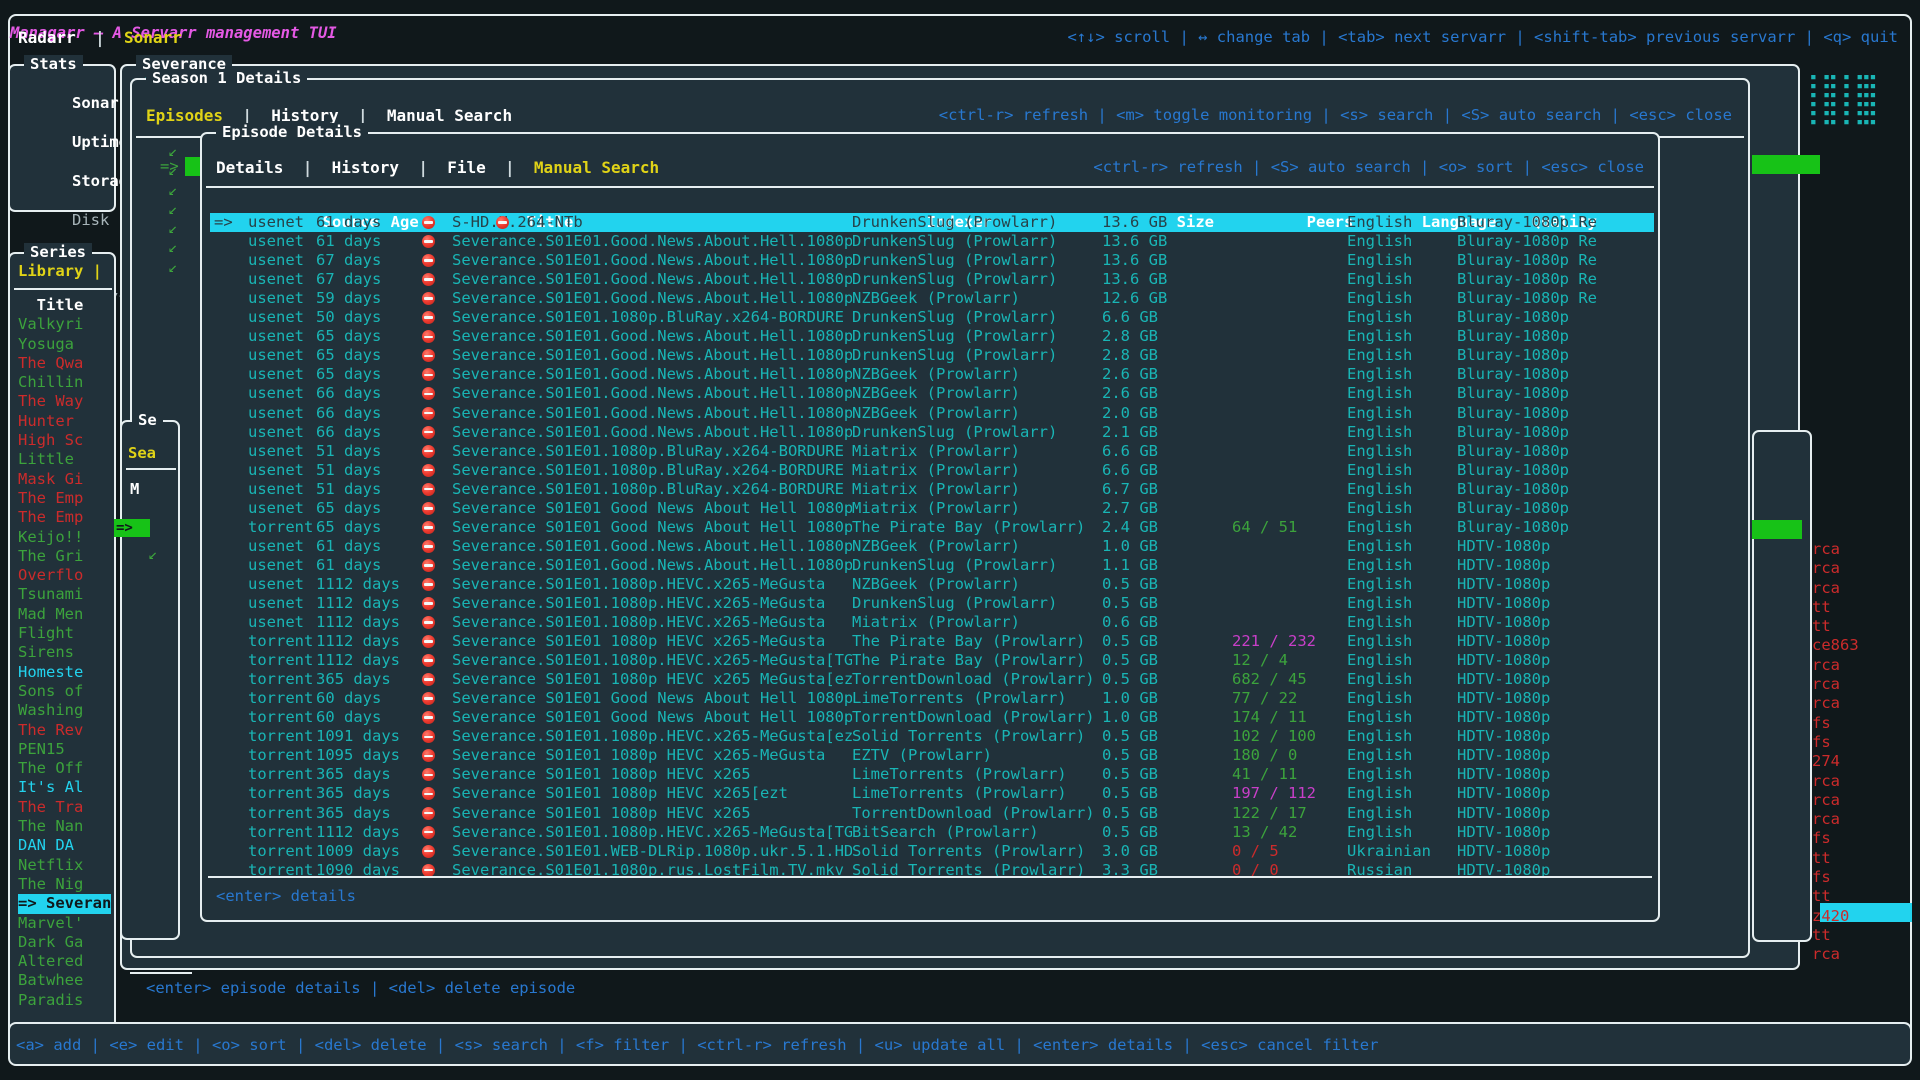 Image resolution: width=1920 pixels, height=1080 pixels. Describe the element at coordinates (46, 343) in the screenshot. I see `series-list-item: Yosuga` at that location.